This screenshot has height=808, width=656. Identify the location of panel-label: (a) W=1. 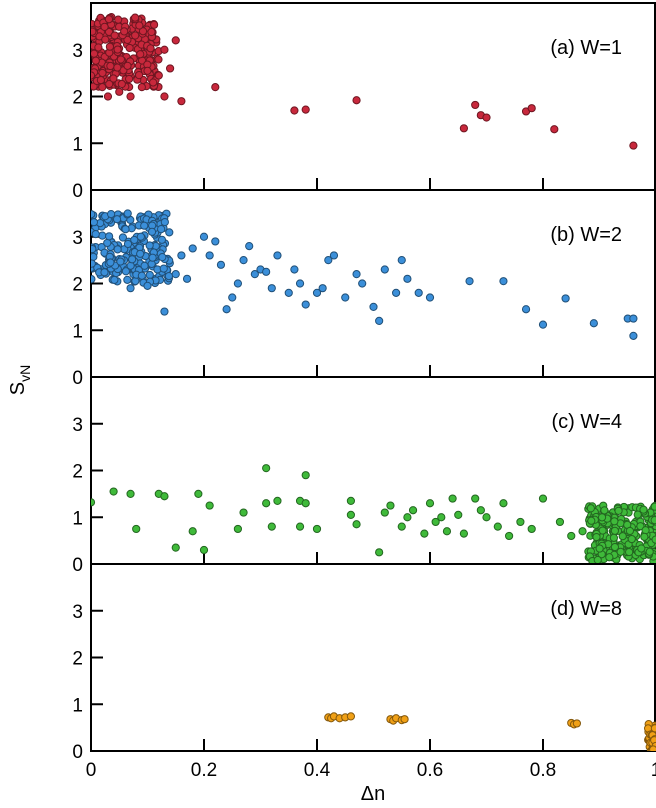
(586, 48).